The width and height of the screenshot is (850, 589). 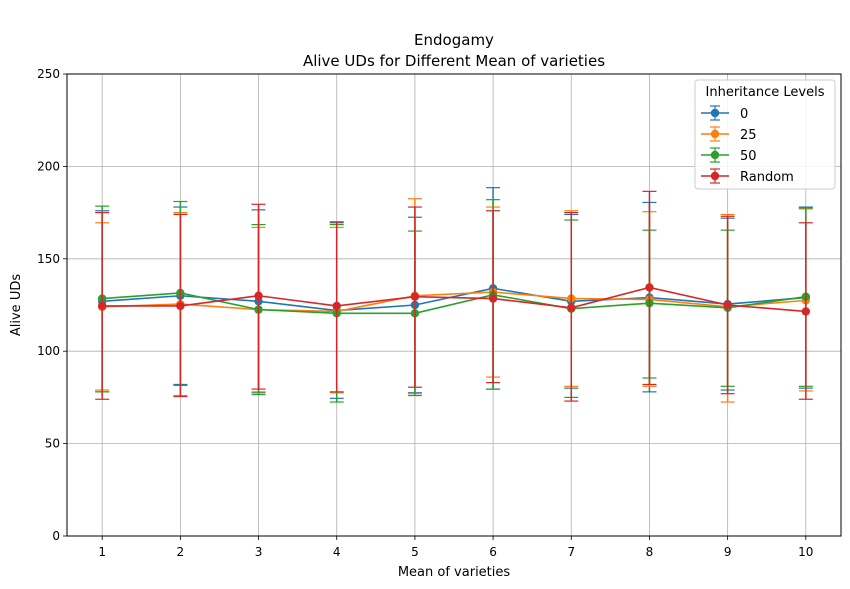 What do you see at coordinates (48, 74) in the screenshot?
I see `y-tick-label: 250` at bounding box center [48, 74].